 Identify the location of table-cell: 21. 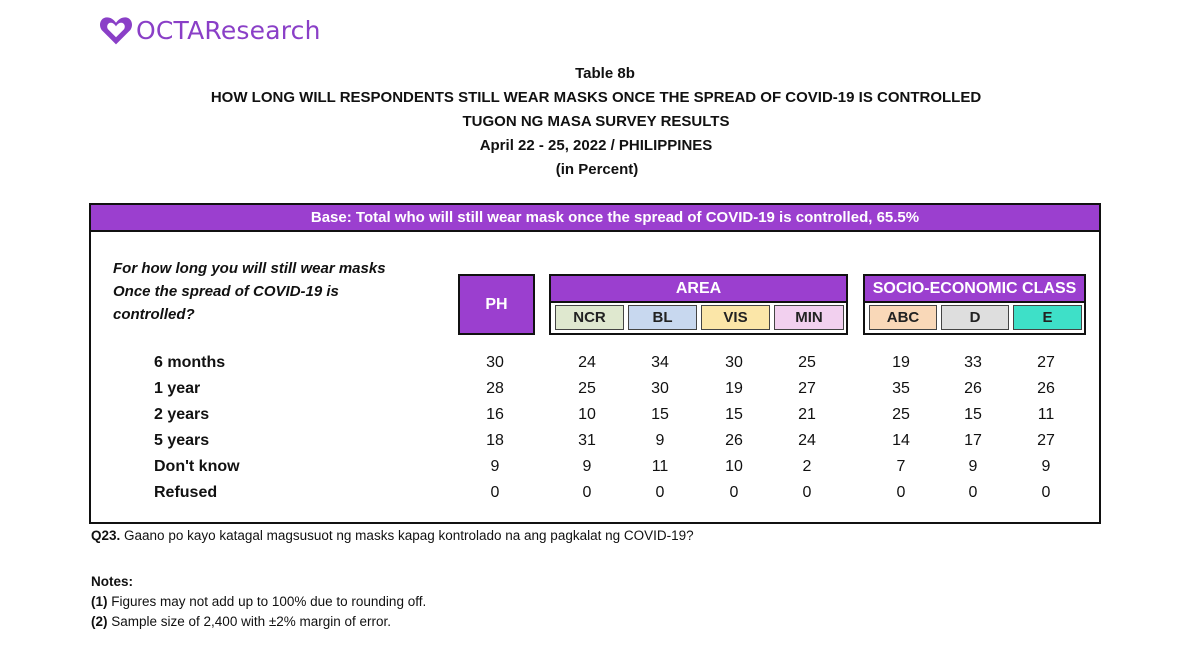
(807, 414).